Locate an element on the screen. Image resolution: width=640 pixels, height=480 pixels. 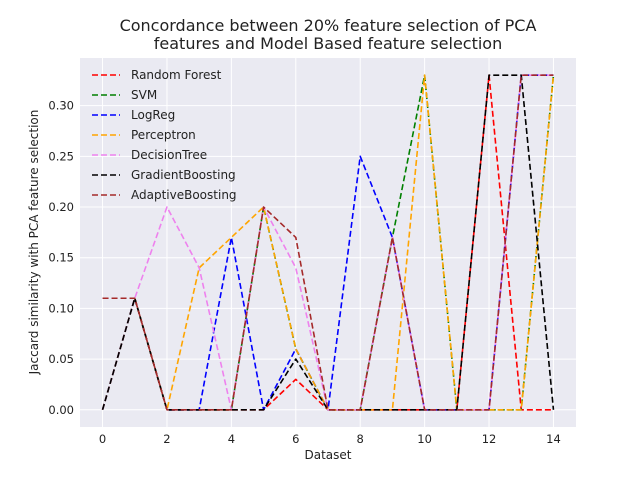
y-axis-ticks: 0.00 0.05 0.10 0.15 0.20 0.25 0.30 is located at coordinates (61, 258).